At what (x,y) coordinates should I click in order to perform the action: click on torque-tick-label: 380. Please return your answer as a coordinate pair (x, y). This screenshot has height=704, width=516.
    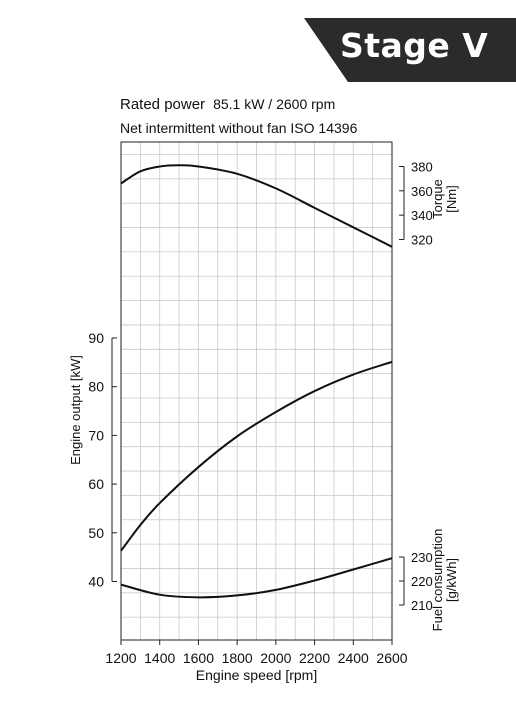
    Looking at the image, I should click on (422, 166).